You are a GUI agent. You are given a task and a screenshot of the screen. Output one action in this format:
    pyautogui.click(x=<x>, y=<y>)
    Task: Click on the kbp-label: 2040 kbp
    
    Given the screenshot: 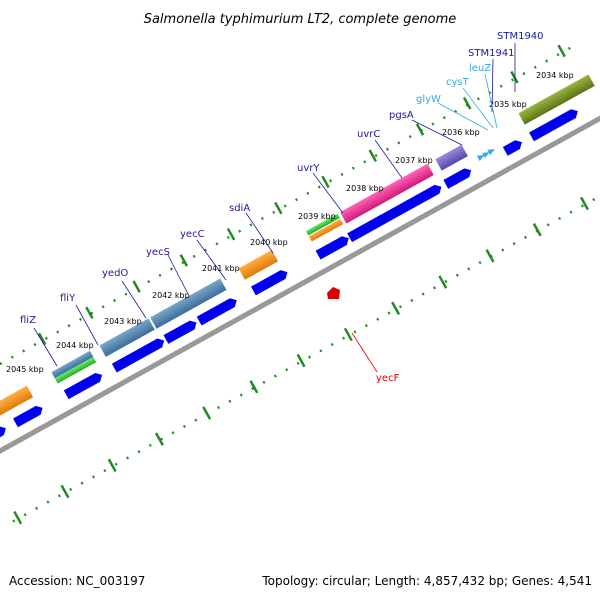 What is the action you would take?
    pyautogui.click(x=269, y=242)
    